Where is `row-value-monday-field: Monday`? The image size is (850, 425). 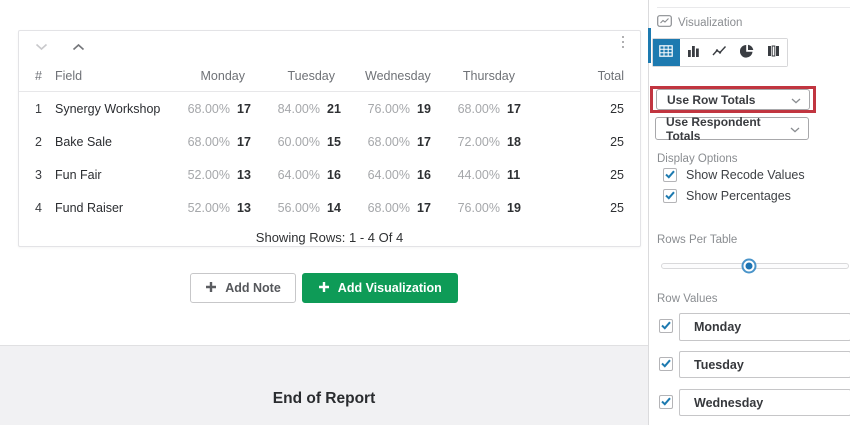
row-value-monday-field: Monday is located at coordinates (764, 327).